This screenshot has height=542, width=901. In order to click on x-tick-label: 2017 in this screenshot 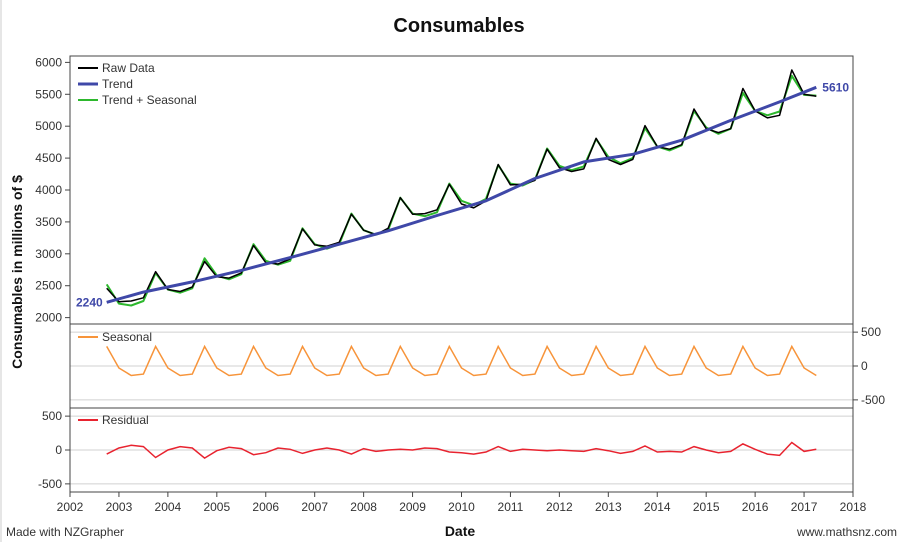, I will do `click(804, 507)`.